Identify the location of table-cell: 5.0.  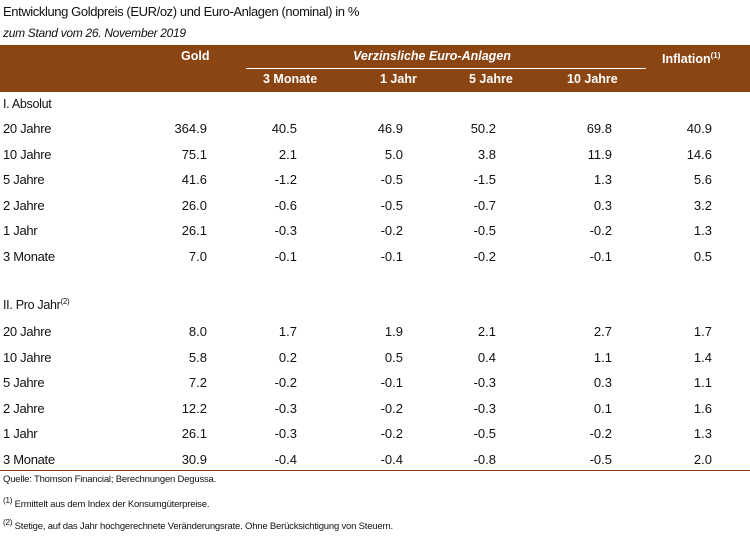
(393, 154).